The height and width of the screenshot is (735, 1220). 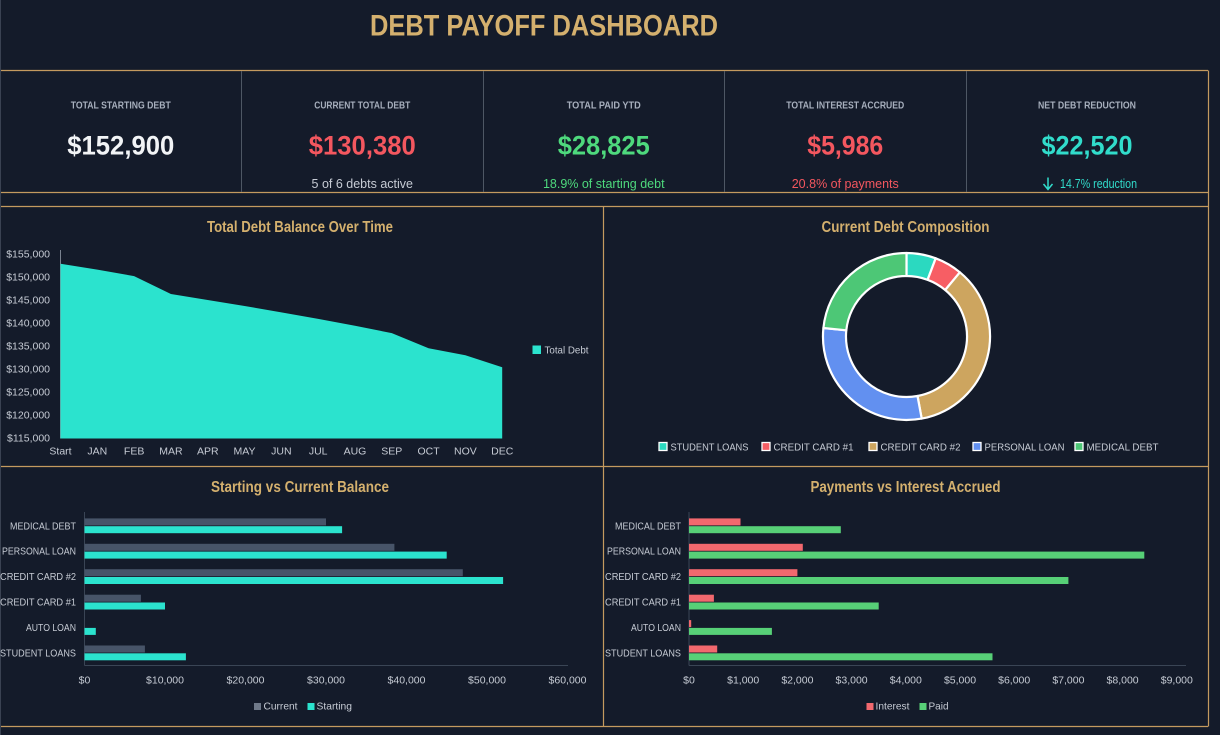 I want to click on svg-text: $5,986, so click(x=845, y=146).